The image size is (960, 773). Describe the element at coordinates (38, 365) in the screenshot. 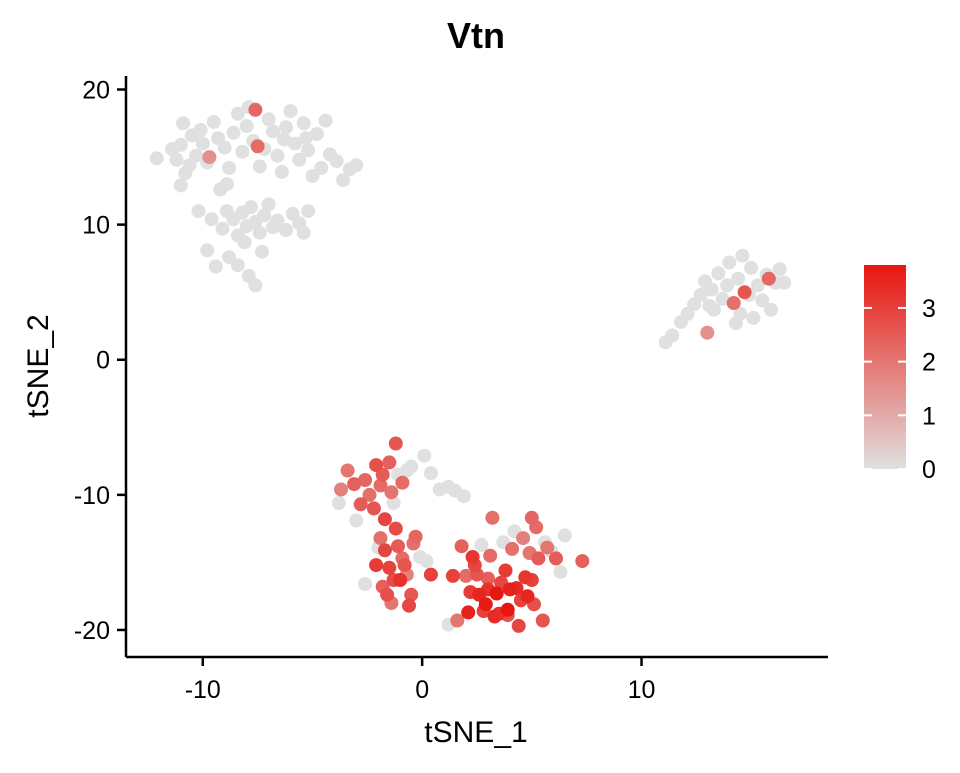

I see `y-axis-label: tSNE_2` at that location.